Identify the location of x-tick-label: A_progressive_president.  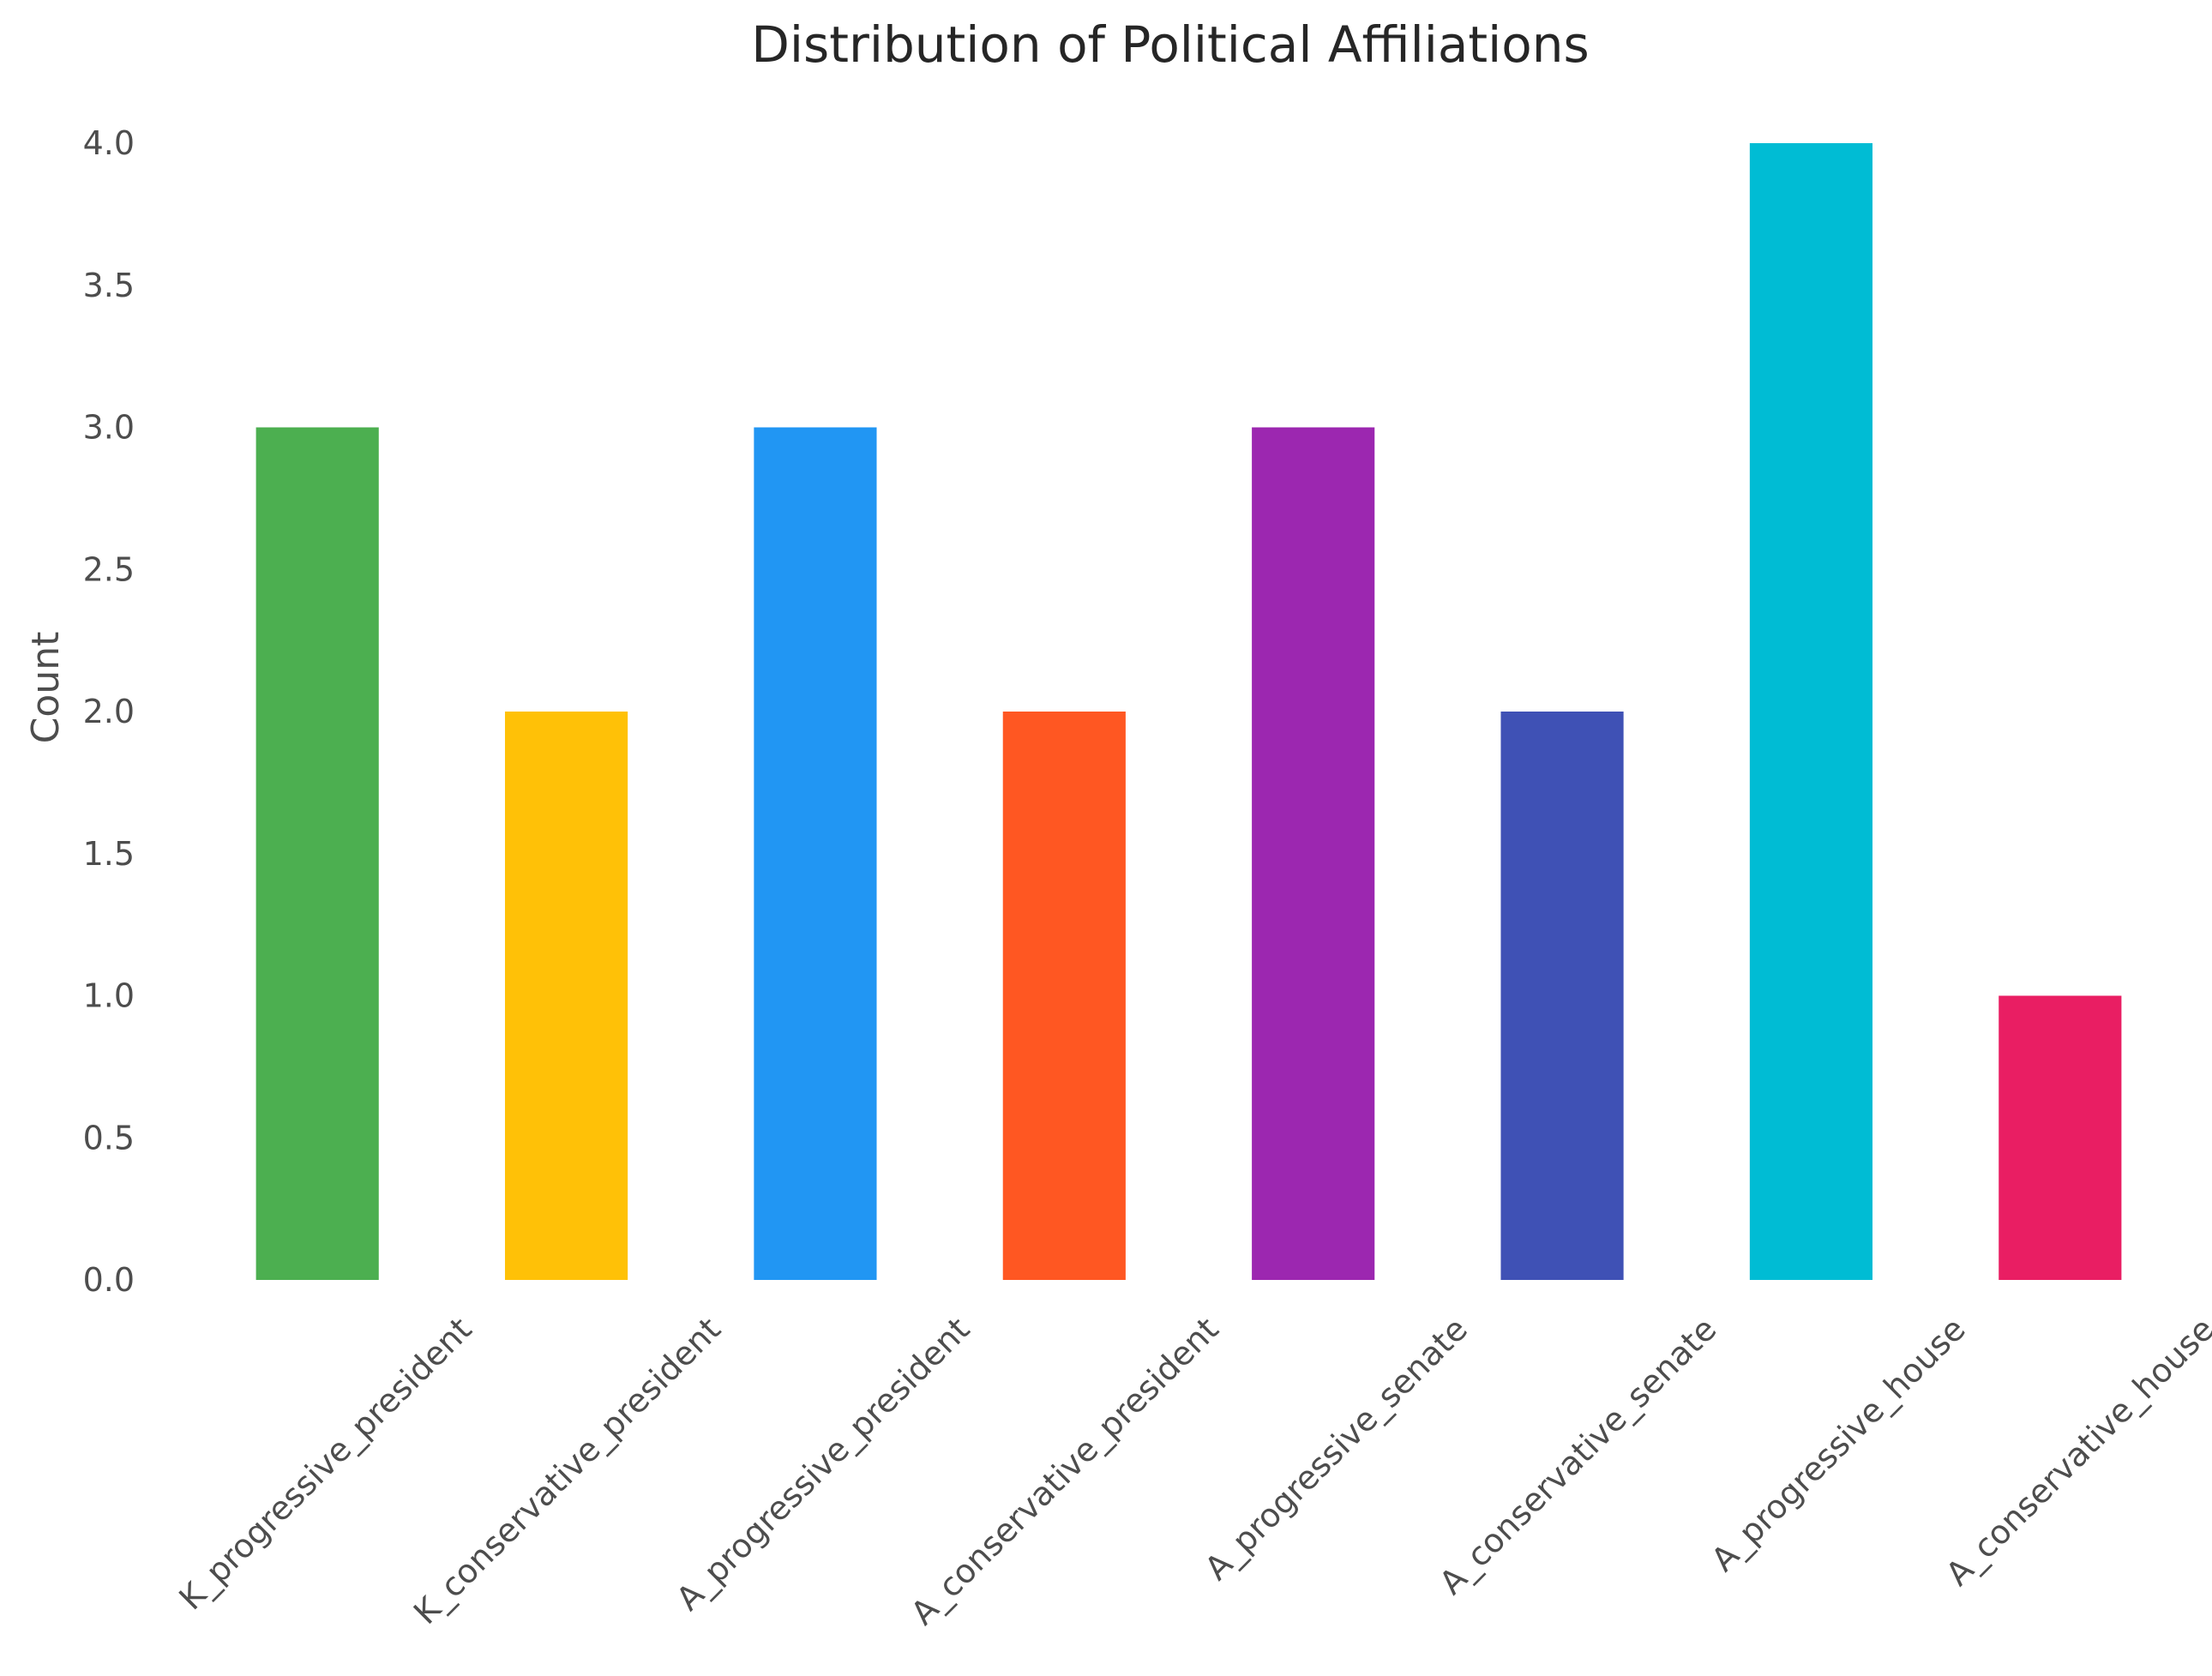
(823, 1464).